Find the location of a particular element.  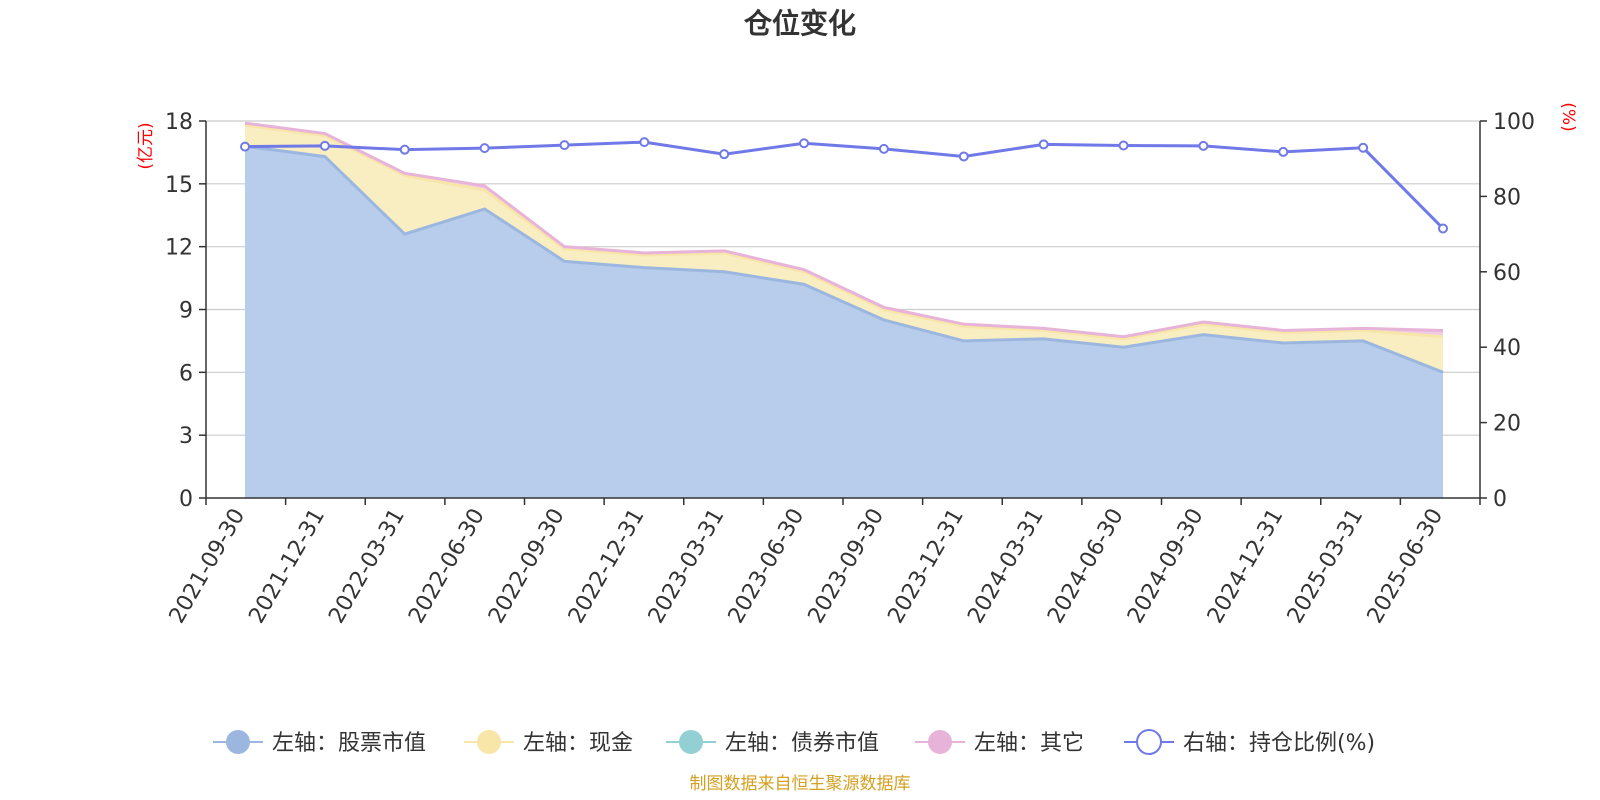

x-tick-label: 2022-12-31 is located at coordinates (607, 566).